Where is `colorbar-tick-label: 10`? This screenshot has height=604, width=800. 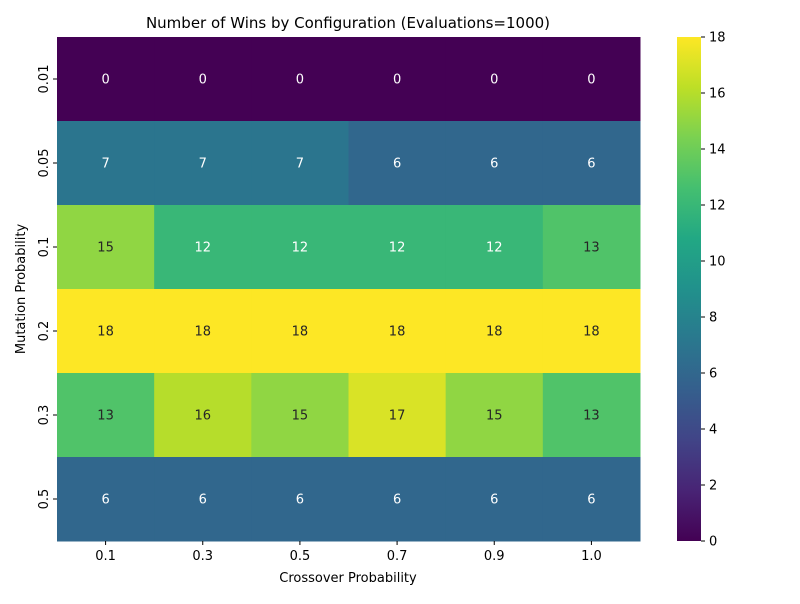 colorbar-tick-label: 10 is located at coordinates (717, 262).